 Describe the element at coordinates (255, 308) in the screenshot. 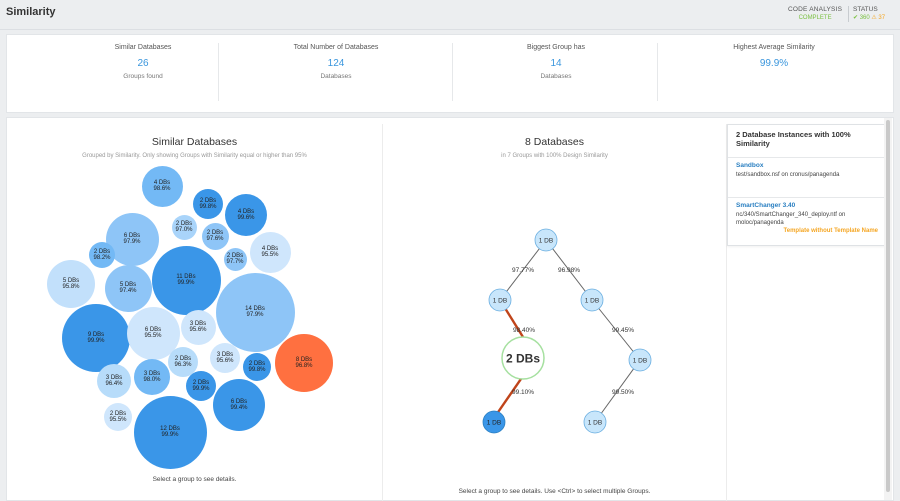

I see `bubble-count: 14 DBs` at that location.